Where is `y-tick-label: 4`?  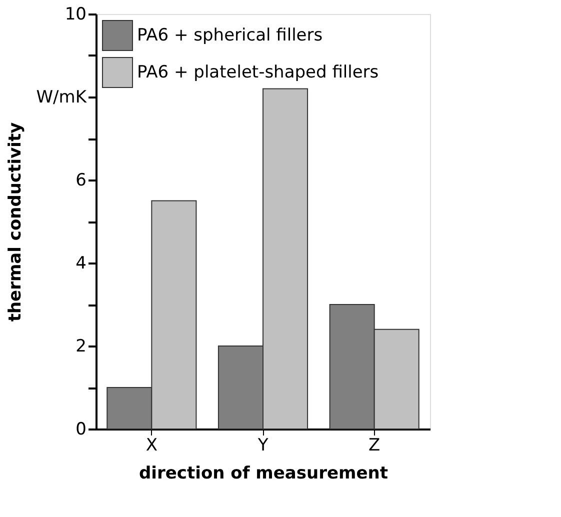
y-tick-label: 4 is located at coordinates (81, 264).